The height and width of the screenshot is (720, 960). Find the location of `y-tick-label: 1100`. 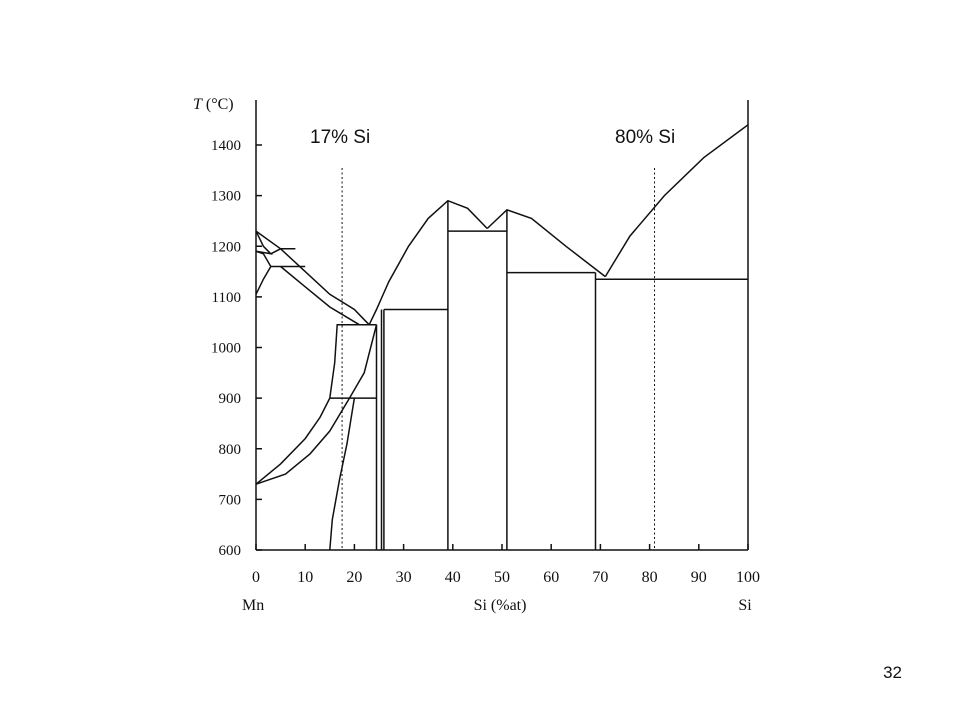

y-tick-label: 1100 is located at coordinates (226, 298).